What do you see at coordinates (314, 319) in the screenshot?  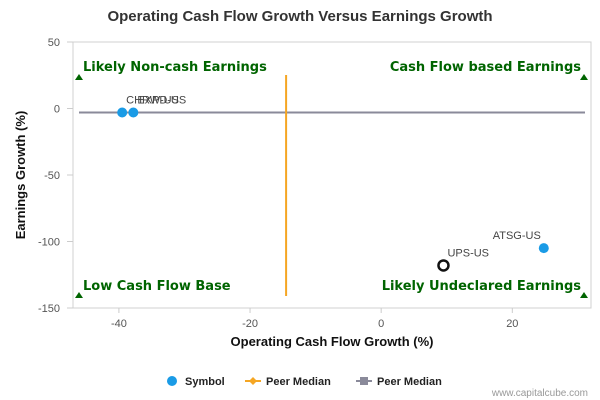 I see `x-axis-ticks: -40 -20 0 20` at bounding box center [314, 319].